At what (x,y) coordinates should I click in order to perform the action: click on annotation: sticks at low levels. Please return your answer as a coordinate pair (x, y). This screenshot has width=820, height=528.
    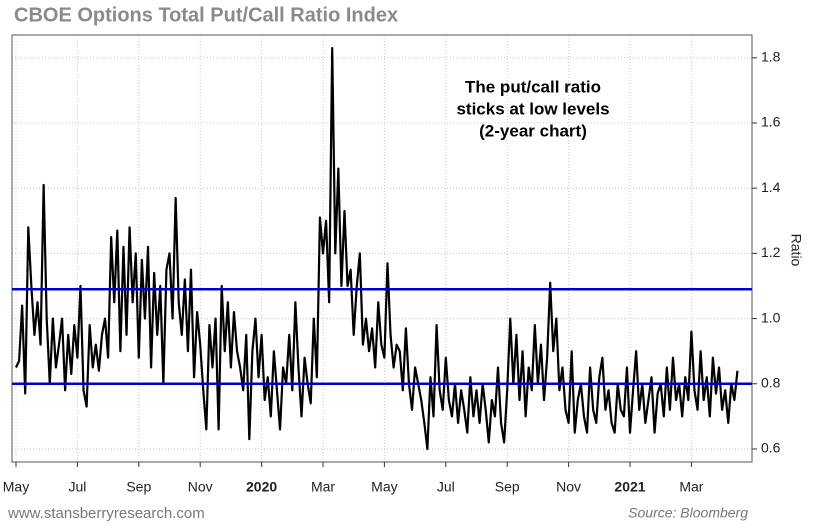
    Looking at the image, I should click on (532, 108).